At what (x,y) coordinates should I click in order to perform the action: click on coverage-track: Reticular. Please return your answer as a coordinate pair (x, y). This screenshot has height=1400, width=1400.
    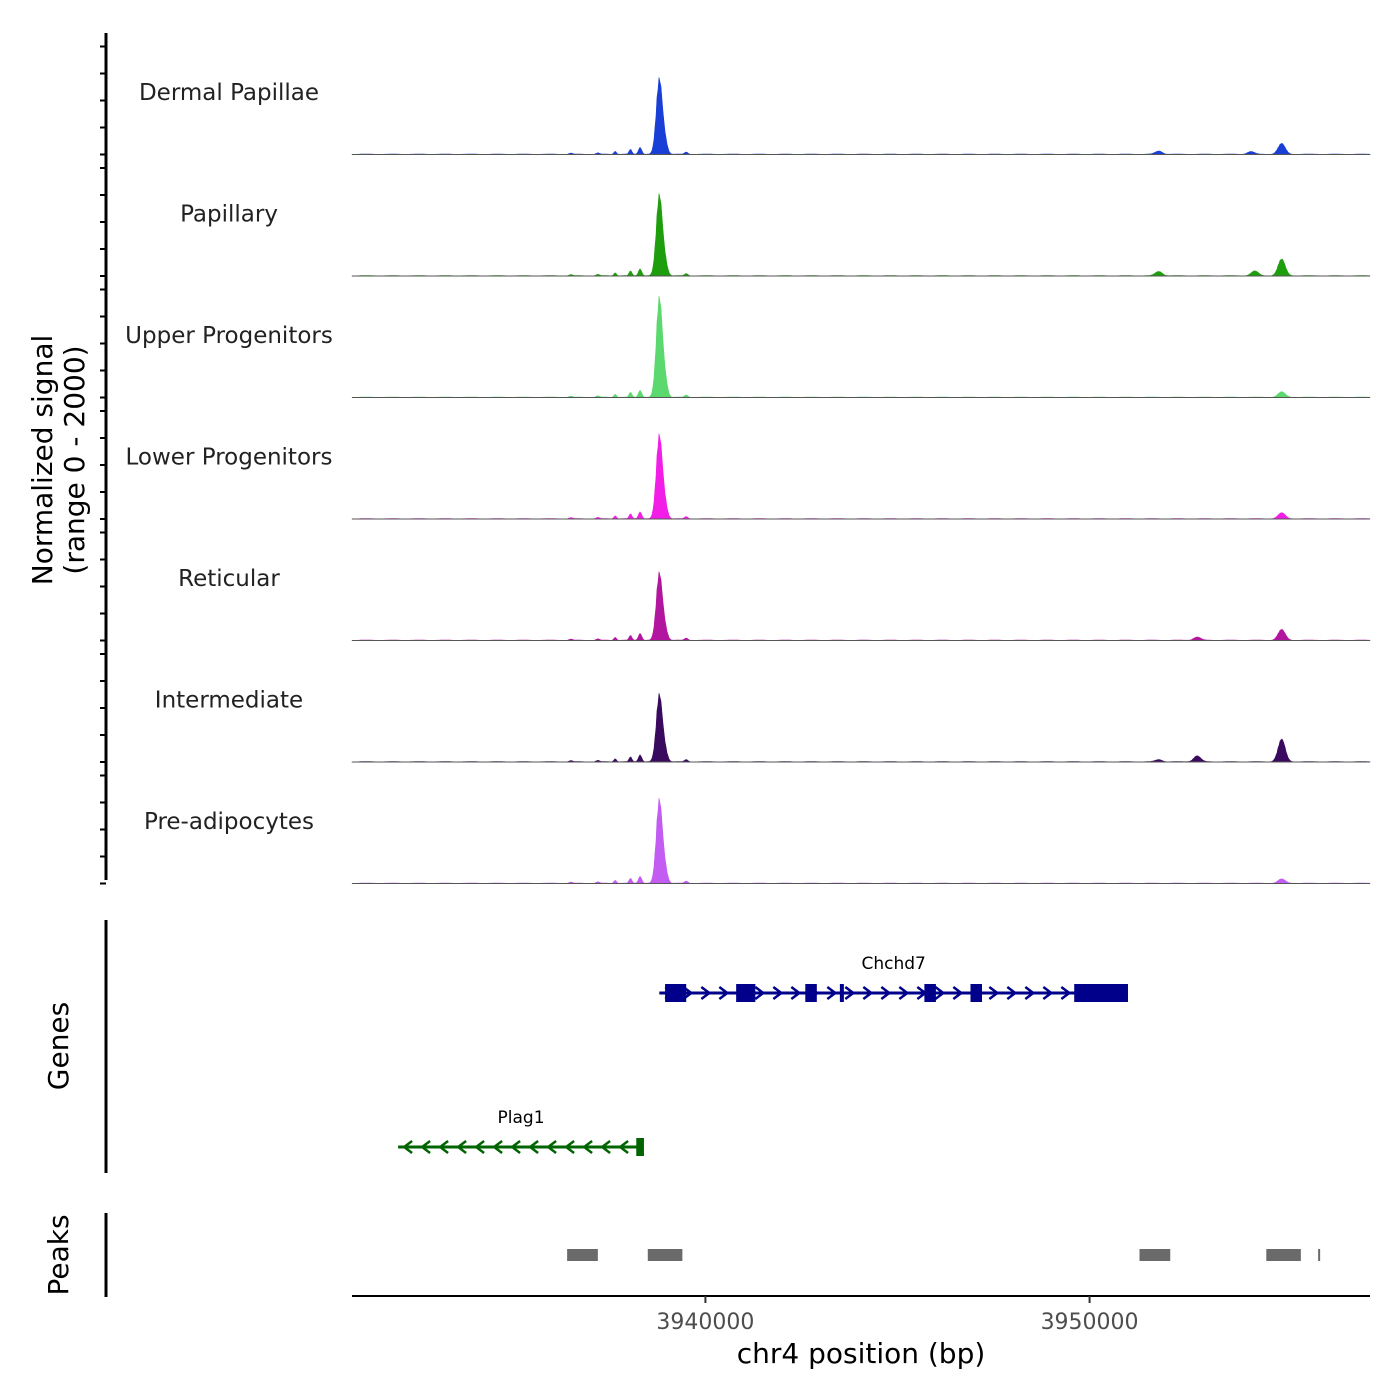
    Looking at the image, I should click on (774, 603).